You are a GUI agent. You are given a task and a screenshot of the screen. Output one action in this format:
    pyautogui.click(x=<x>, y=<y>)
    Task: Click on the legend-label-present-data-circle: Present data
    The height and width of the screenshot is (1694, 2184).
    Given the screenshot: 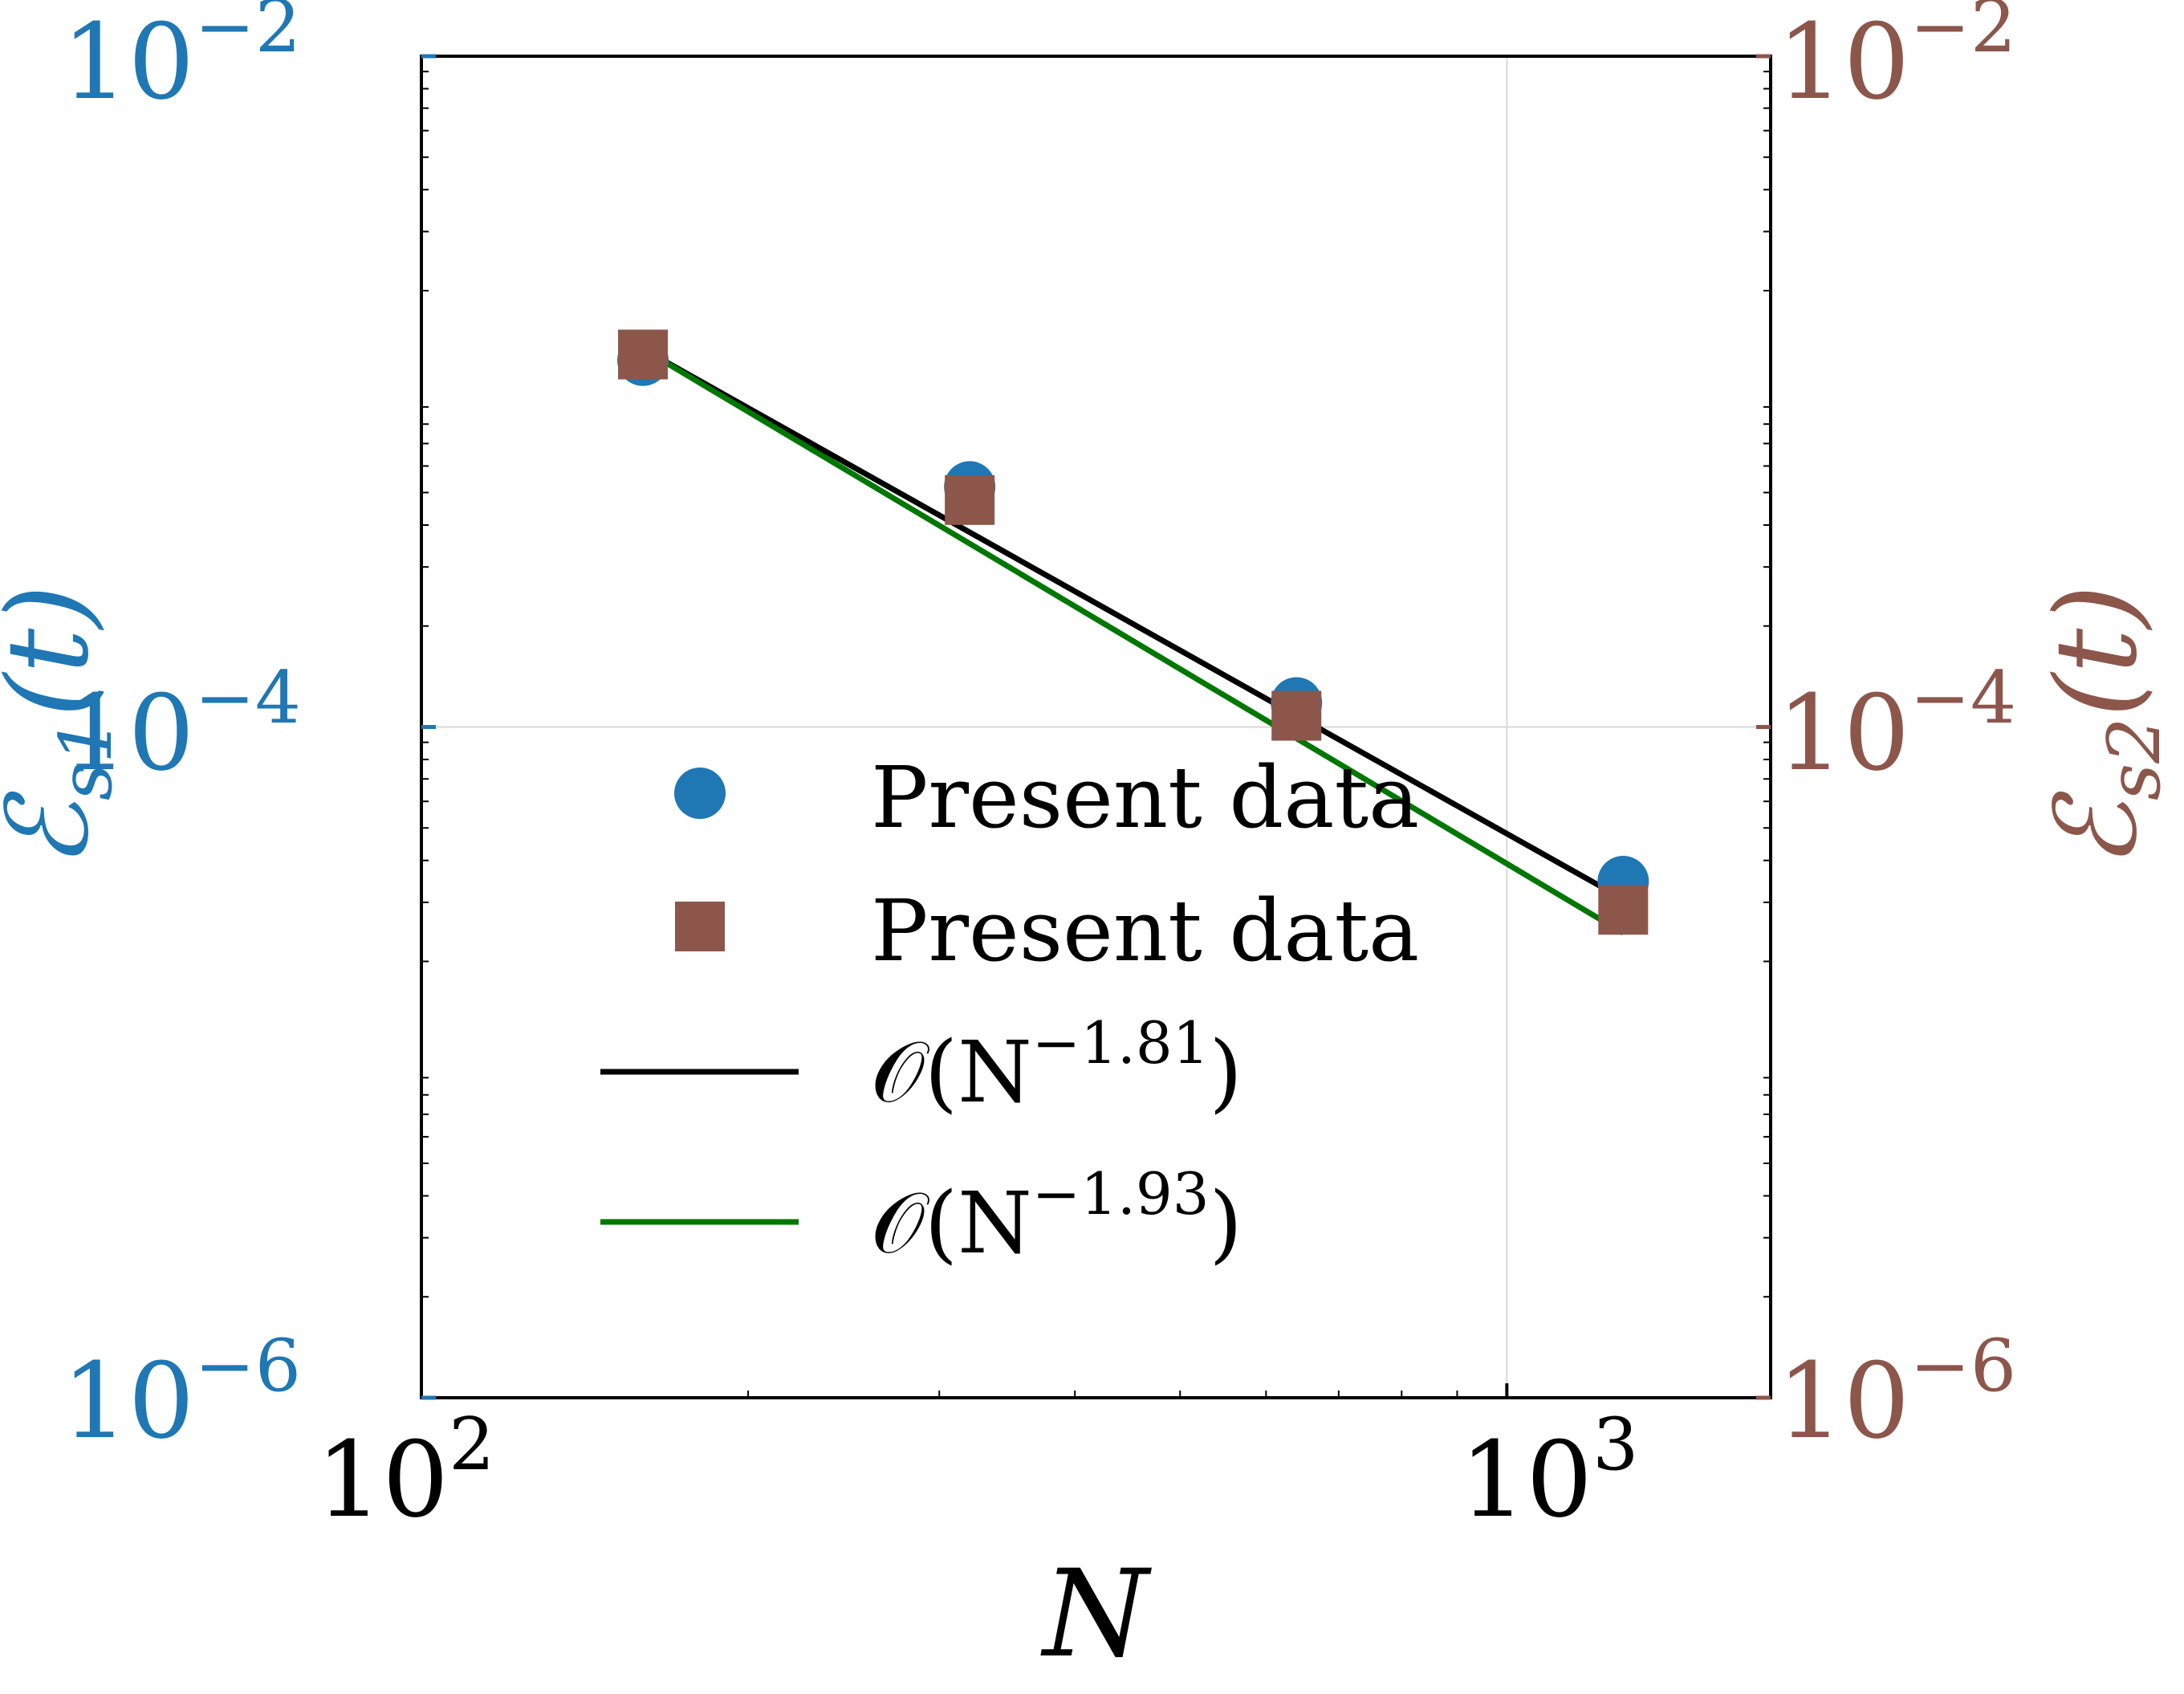 What is the action you would take?
    pyautogui.click(x=1145, y=797)
    